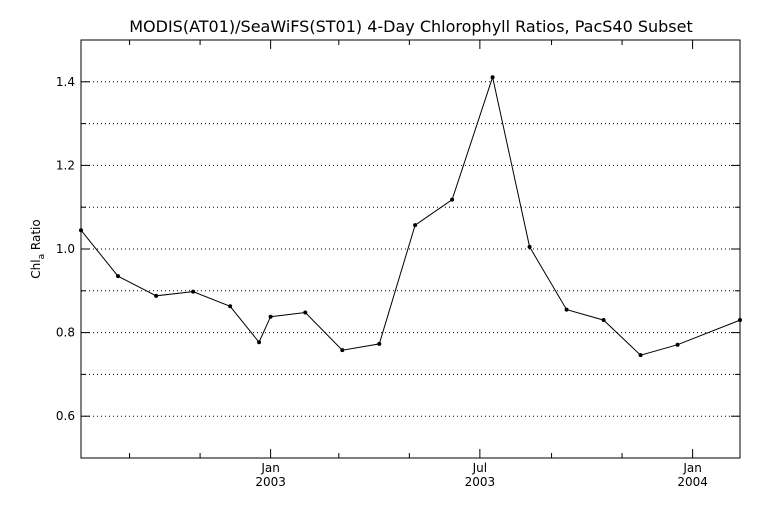 Image resolution: width=768 pixels, height=517 pixels. I want to click on y-axis-label: Chla Ratio, so click(38, 248).